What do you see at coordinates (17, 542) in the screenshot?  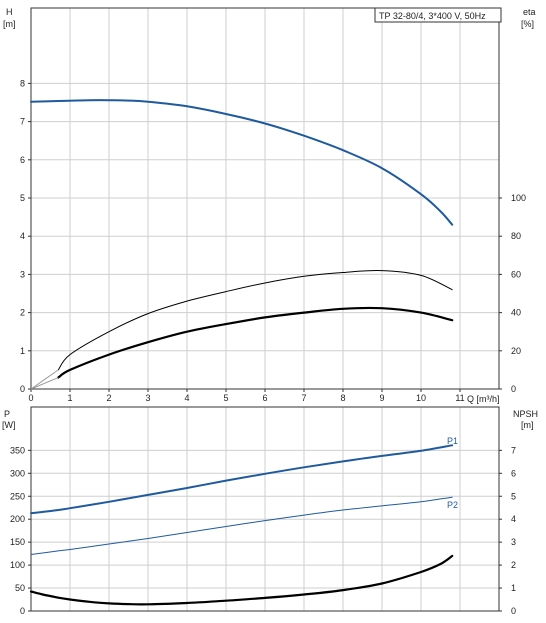 I see `left-tick-label: 150` at bounding box center [17, 542].